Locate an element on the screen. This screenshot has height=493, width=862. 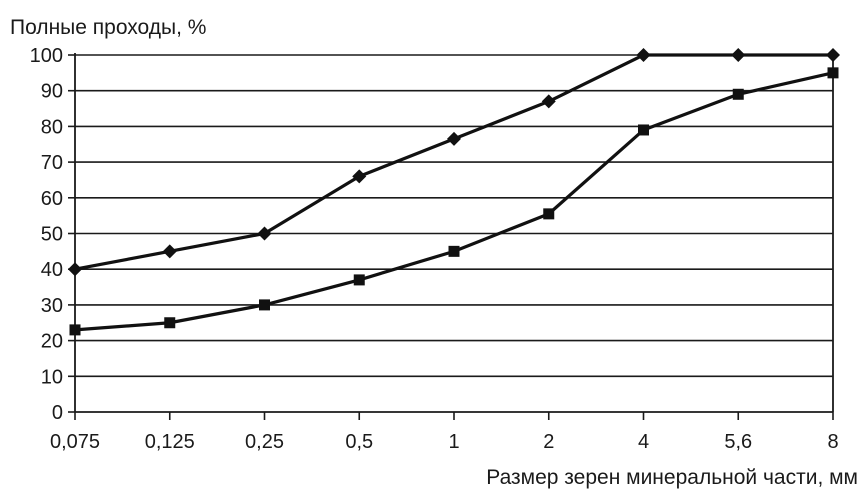
y-tick-label-0: 0 is located at coordinates (57, 413).